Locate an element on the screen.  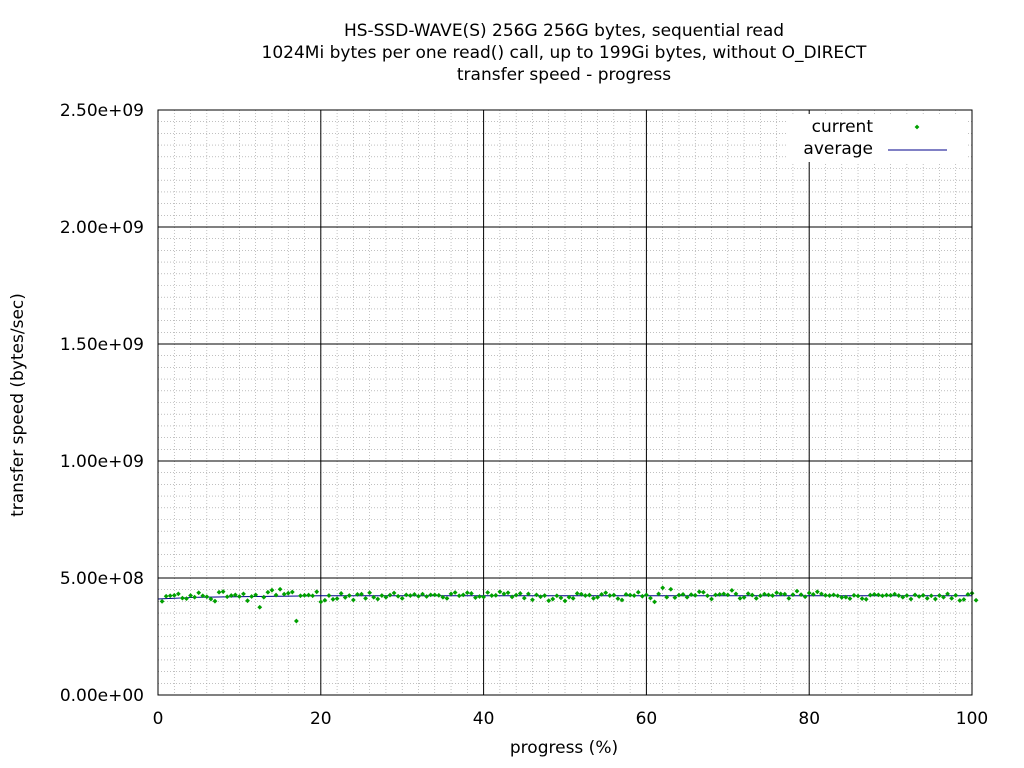
legend-label-average: average is located at coordinates (838, 149).